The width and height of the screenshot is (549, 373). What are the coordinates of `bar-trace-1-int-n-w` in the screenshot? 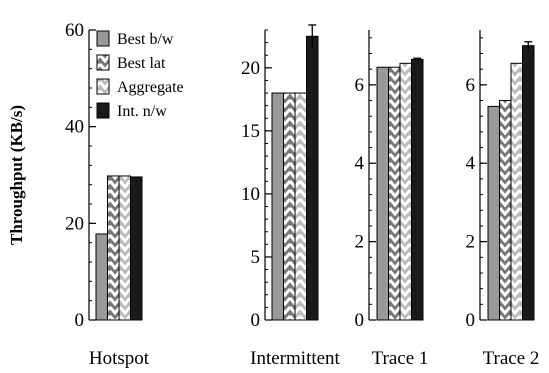 It's located at (417, 189).